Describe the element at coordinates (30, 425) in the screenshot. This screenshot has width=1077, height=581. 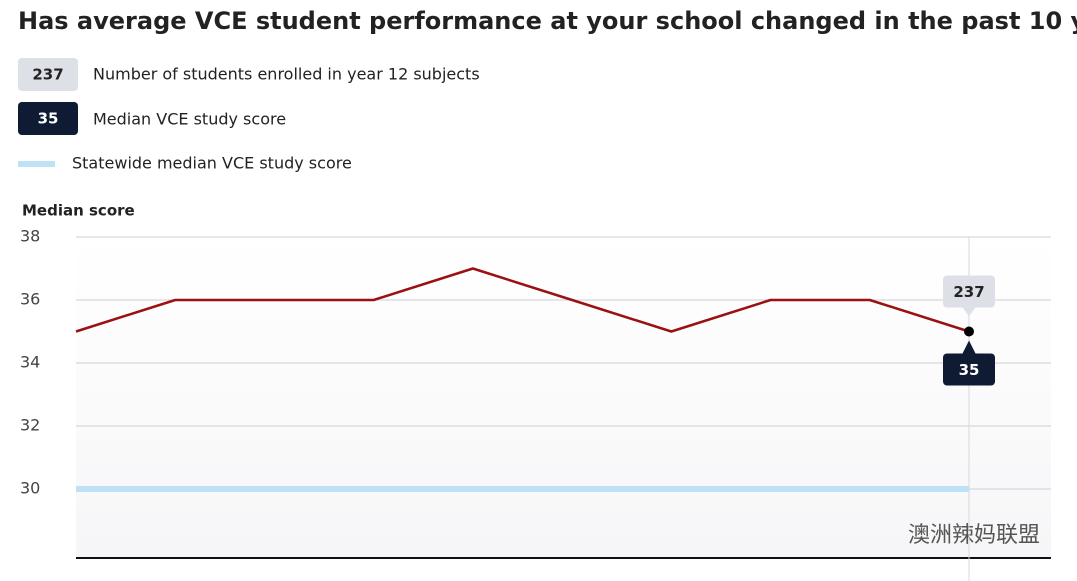
I see `y-tick-label: 32` at that location.